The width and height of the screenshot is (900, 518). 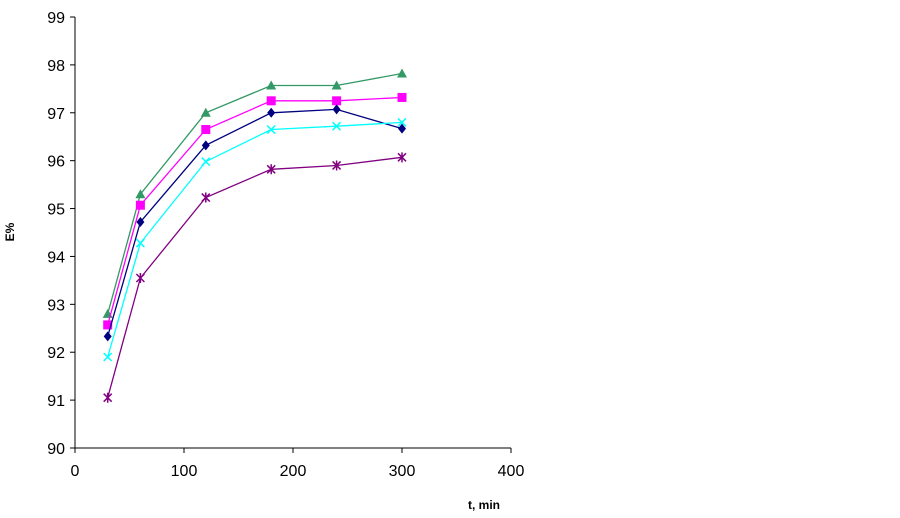 What do you see at coordinates (484, 505) in the screenshot?
I see `x-axis-title: t, min` at bounding box center [484, 505].